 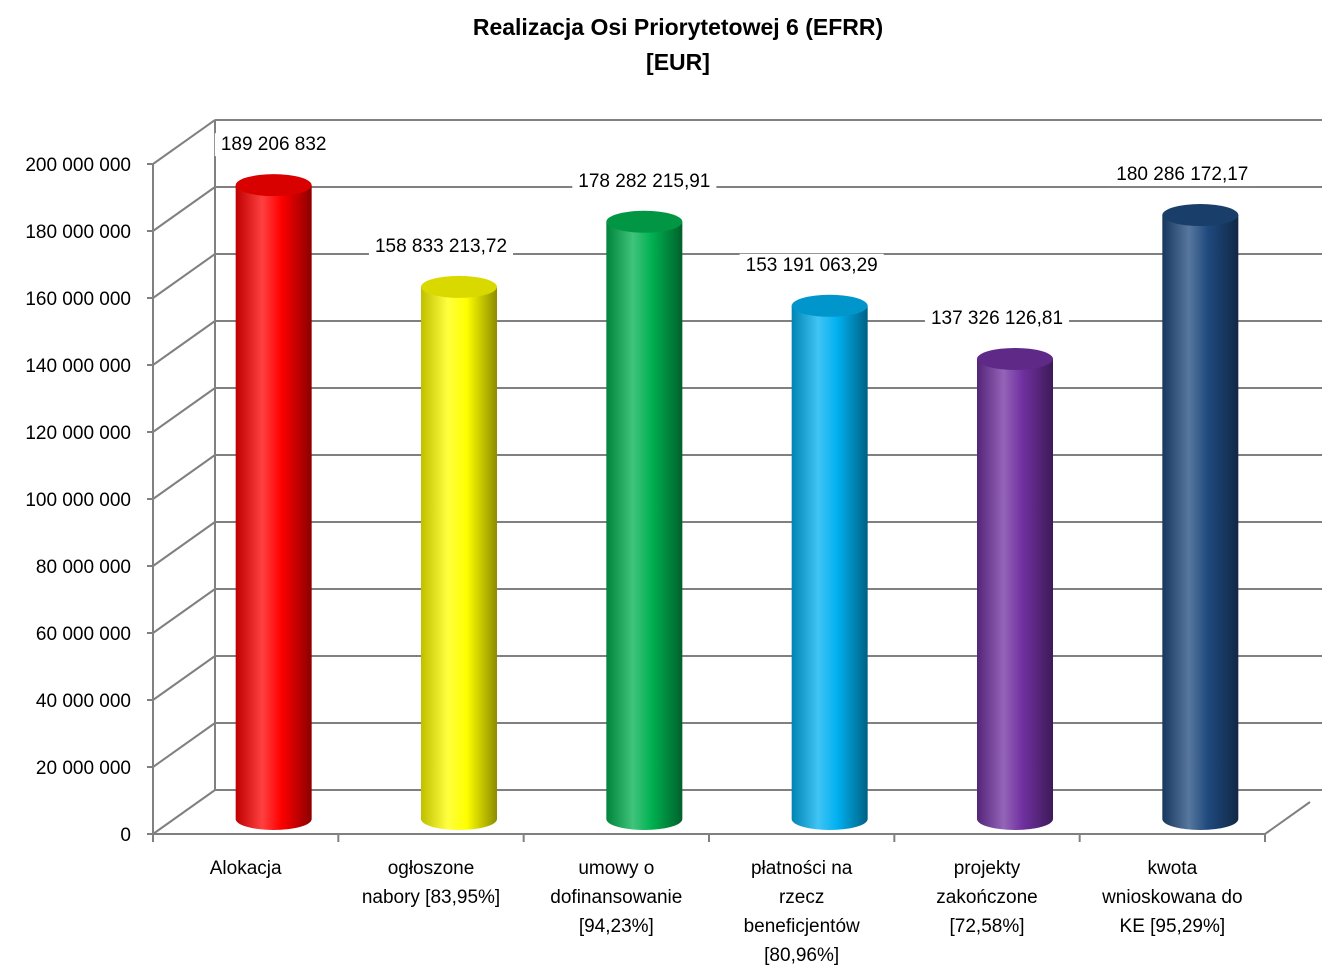 What do you see at coordinates (78, 299) in the screenshot?
I see `y-tick-label: 160 000 000` at bounding box center [78, 299].